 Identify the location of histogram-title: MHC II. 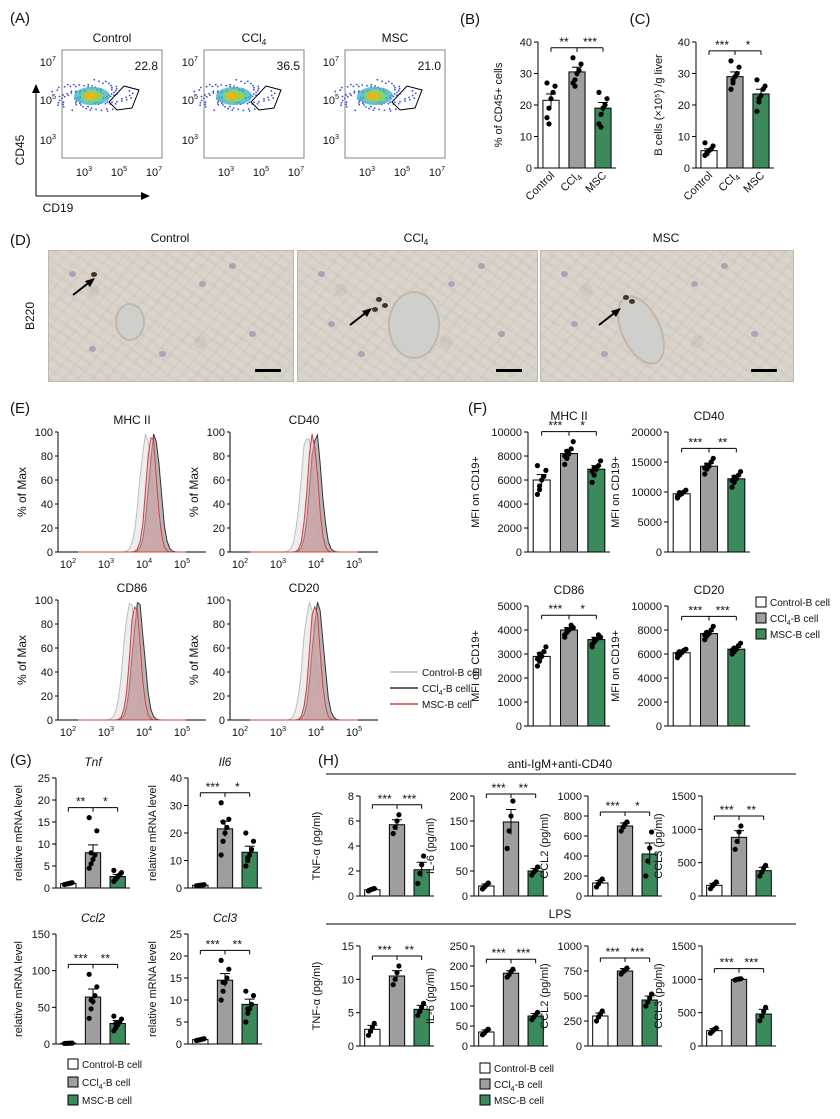
(131, 420).